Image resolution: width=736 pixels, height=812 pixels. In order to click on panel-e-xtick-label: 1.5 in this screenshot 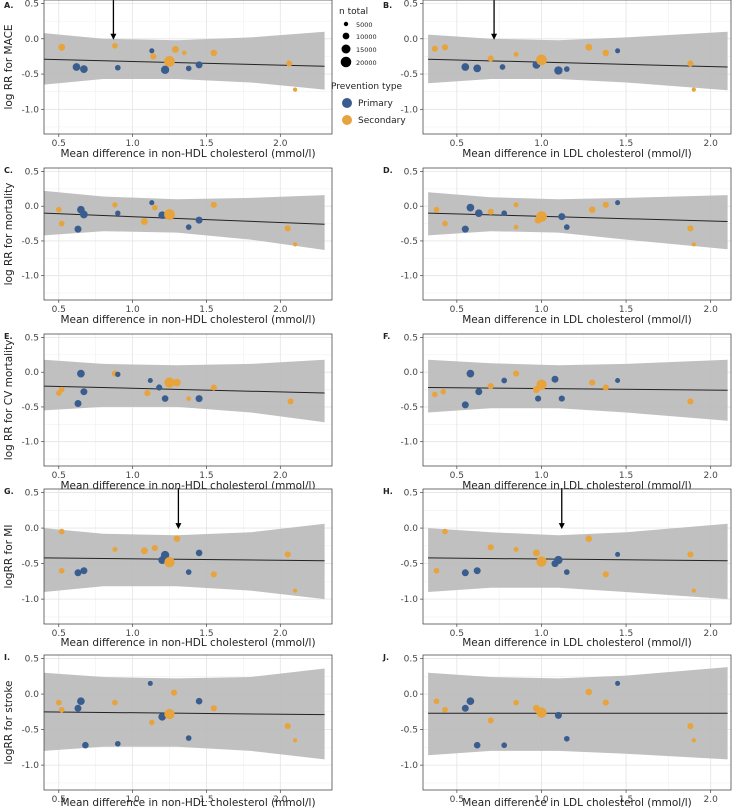, I will do `click(206, 476)`.